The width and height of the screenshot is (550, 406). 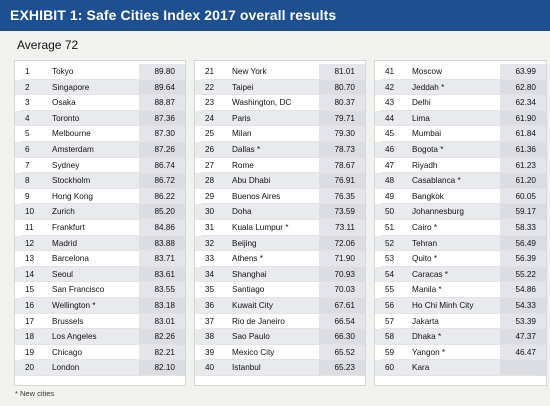 What do you see at coordinates (460, 196) in the screenshot?
I see `table-row: 49 Bangkok 60.05` at bounding box center [460, 196].